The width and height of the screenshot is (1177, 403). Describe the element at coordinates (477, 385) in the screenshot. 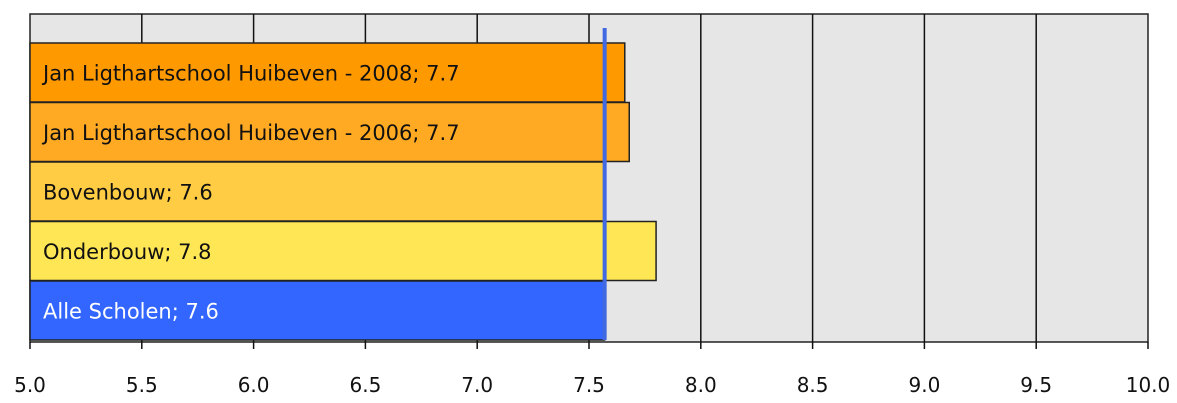

I see `tick-label: 7.0` at that location.